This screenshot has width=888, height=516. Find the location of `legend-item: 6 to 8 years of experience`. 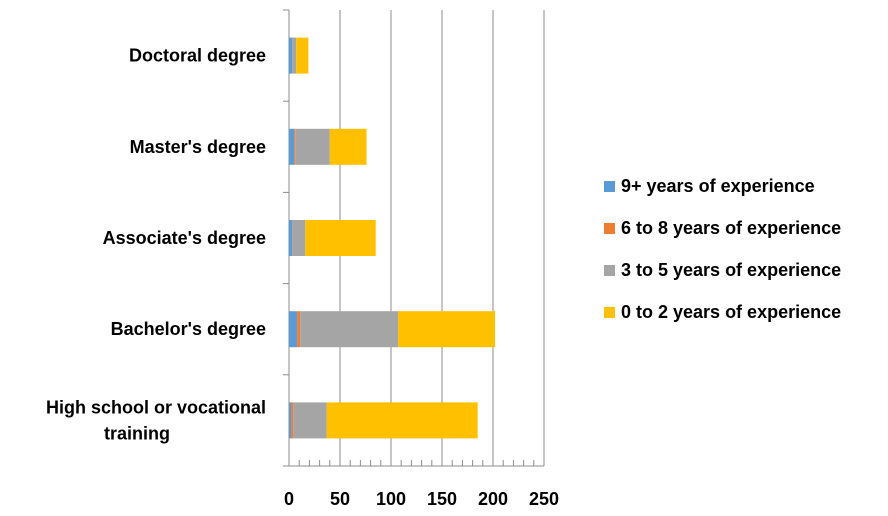

legend-item: 6 to 8 years of experience is located at coordinates (722, 228).